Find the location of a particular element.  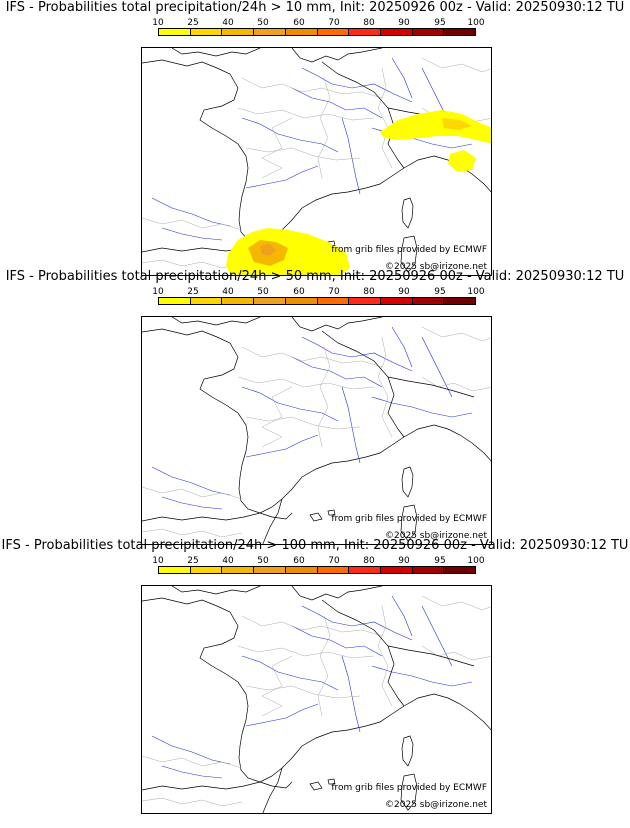

data-source-credit: from grib files provided by ECMWF is located at coordinates (409, 250).